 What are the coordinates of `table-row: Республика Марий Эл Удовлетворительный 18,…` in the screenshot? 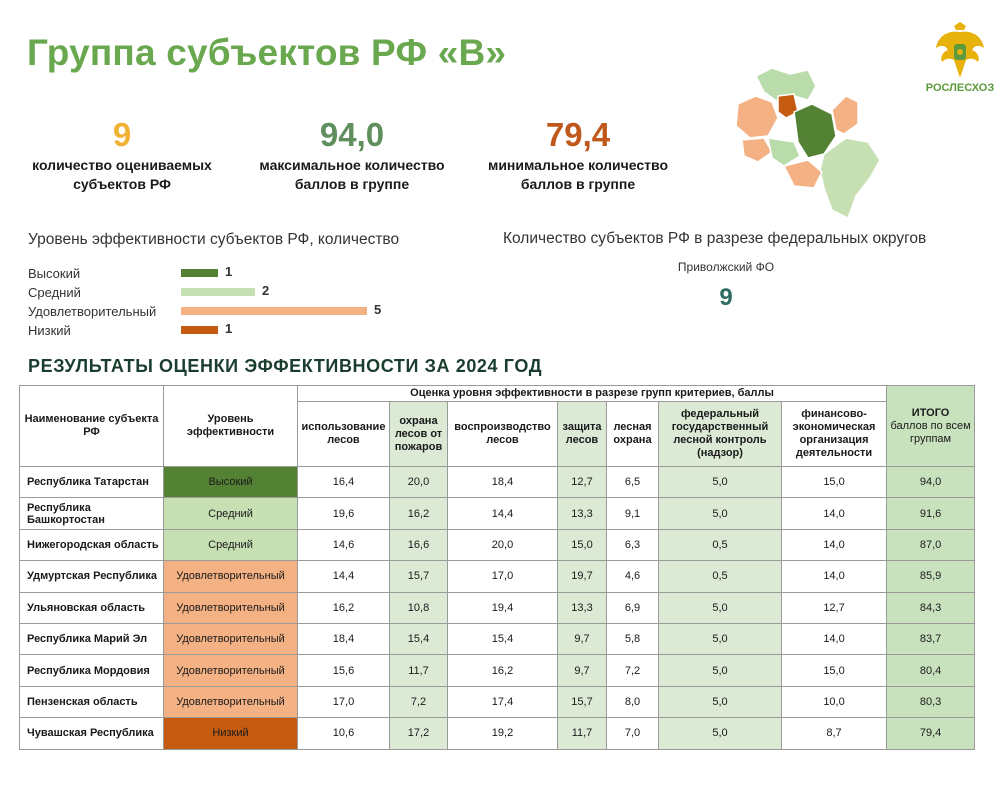 It's located at (497, 639).